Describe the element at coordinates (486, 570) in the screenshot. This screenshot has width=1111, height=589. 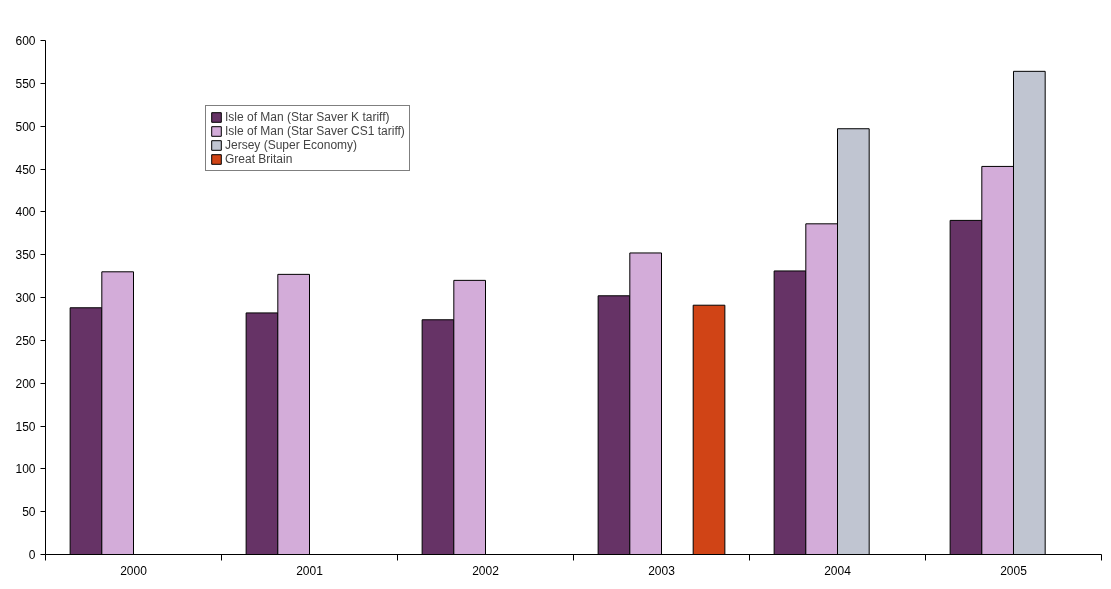
I see `x-tick-label: 2002` at that location.